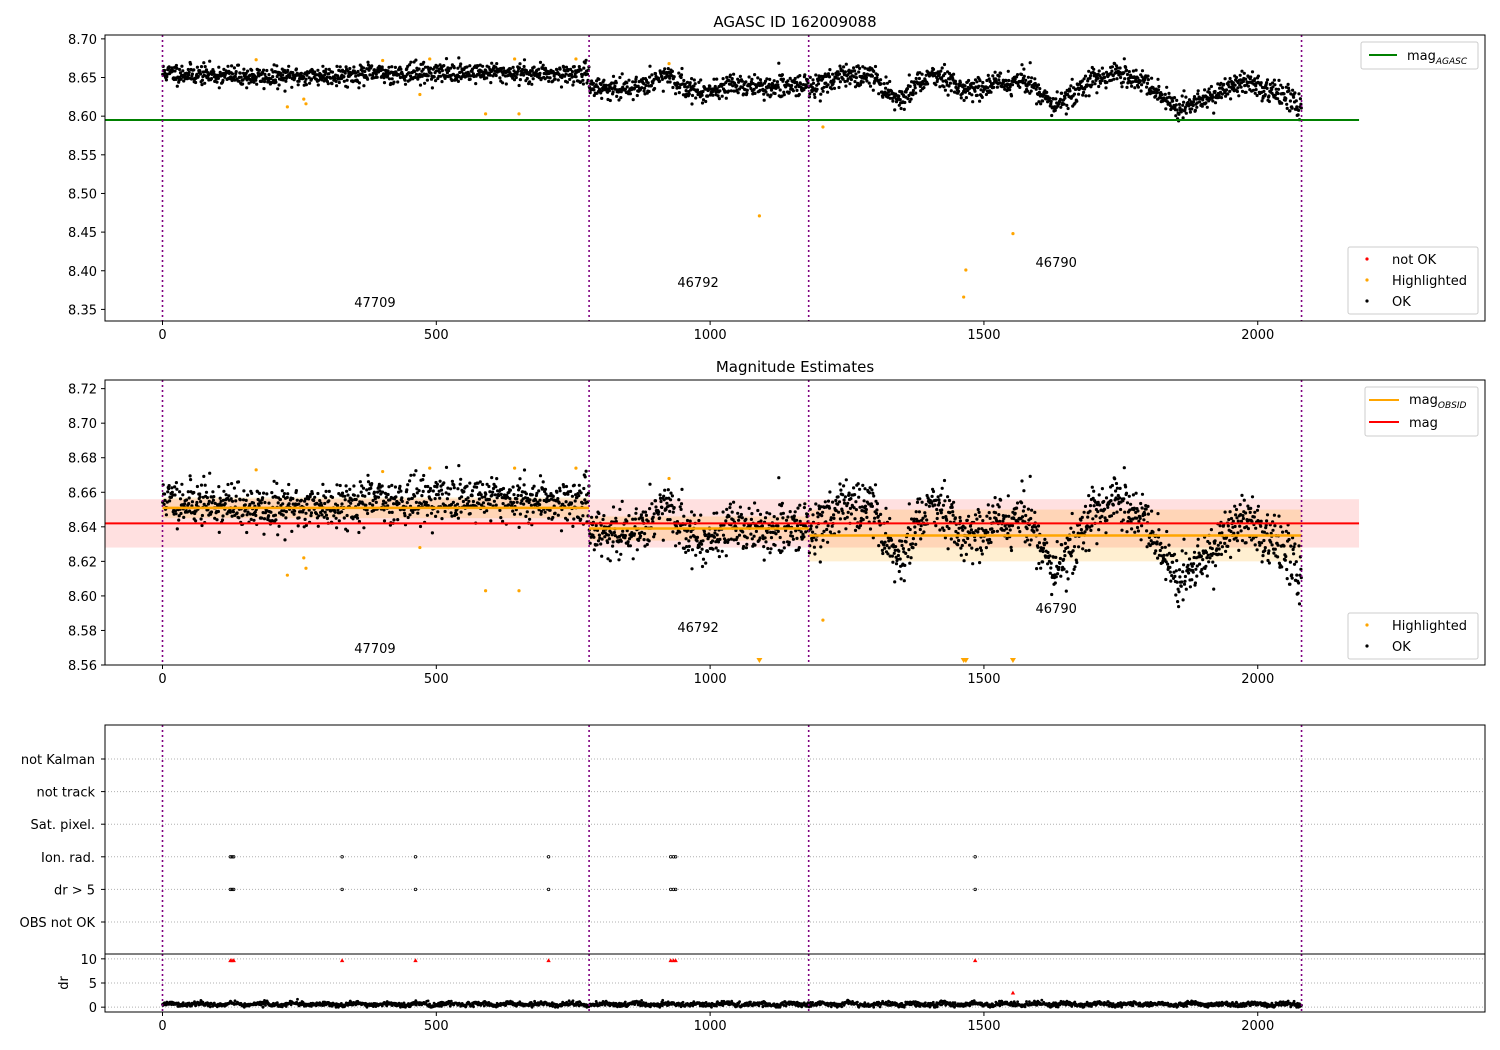  I want to click on y-tick-label: 8.35, so click(82, 310).